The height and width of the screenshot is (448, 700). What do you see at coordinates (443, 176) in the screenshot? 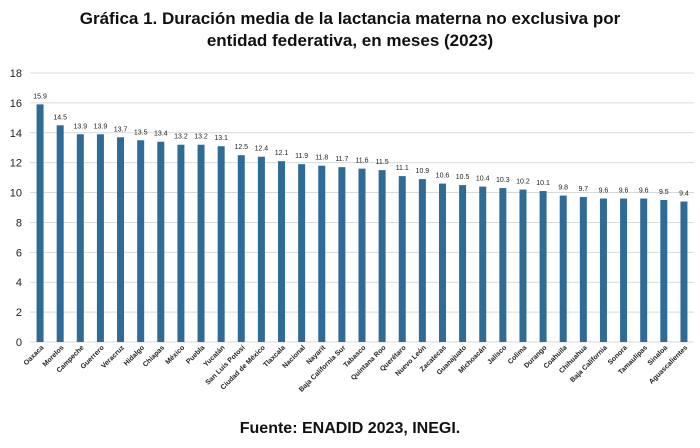
I see `data-label: 10.6` at bounding box center [443, 176].